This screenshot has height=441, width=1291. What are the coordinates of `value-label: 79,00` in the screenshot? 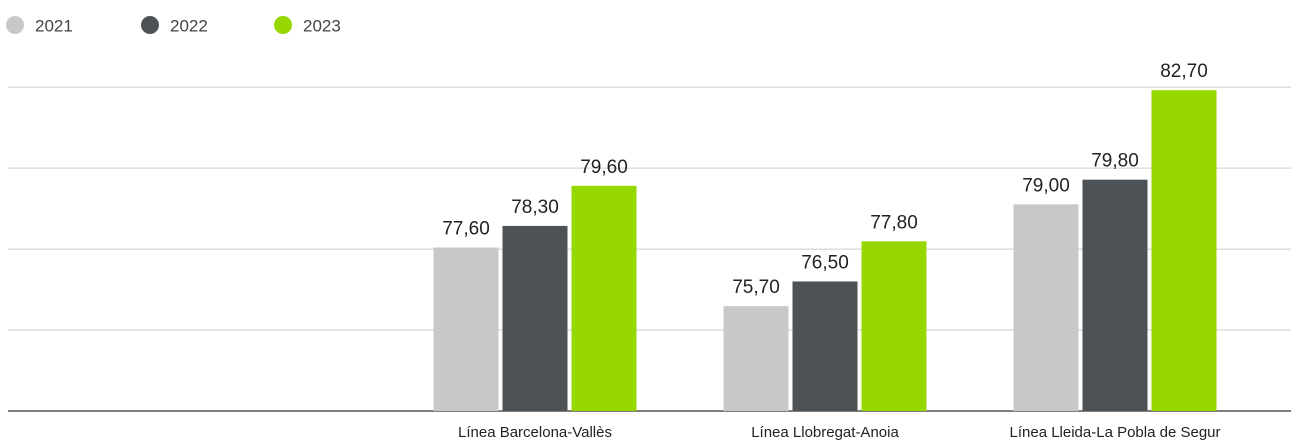 It's located at (1046, 185).